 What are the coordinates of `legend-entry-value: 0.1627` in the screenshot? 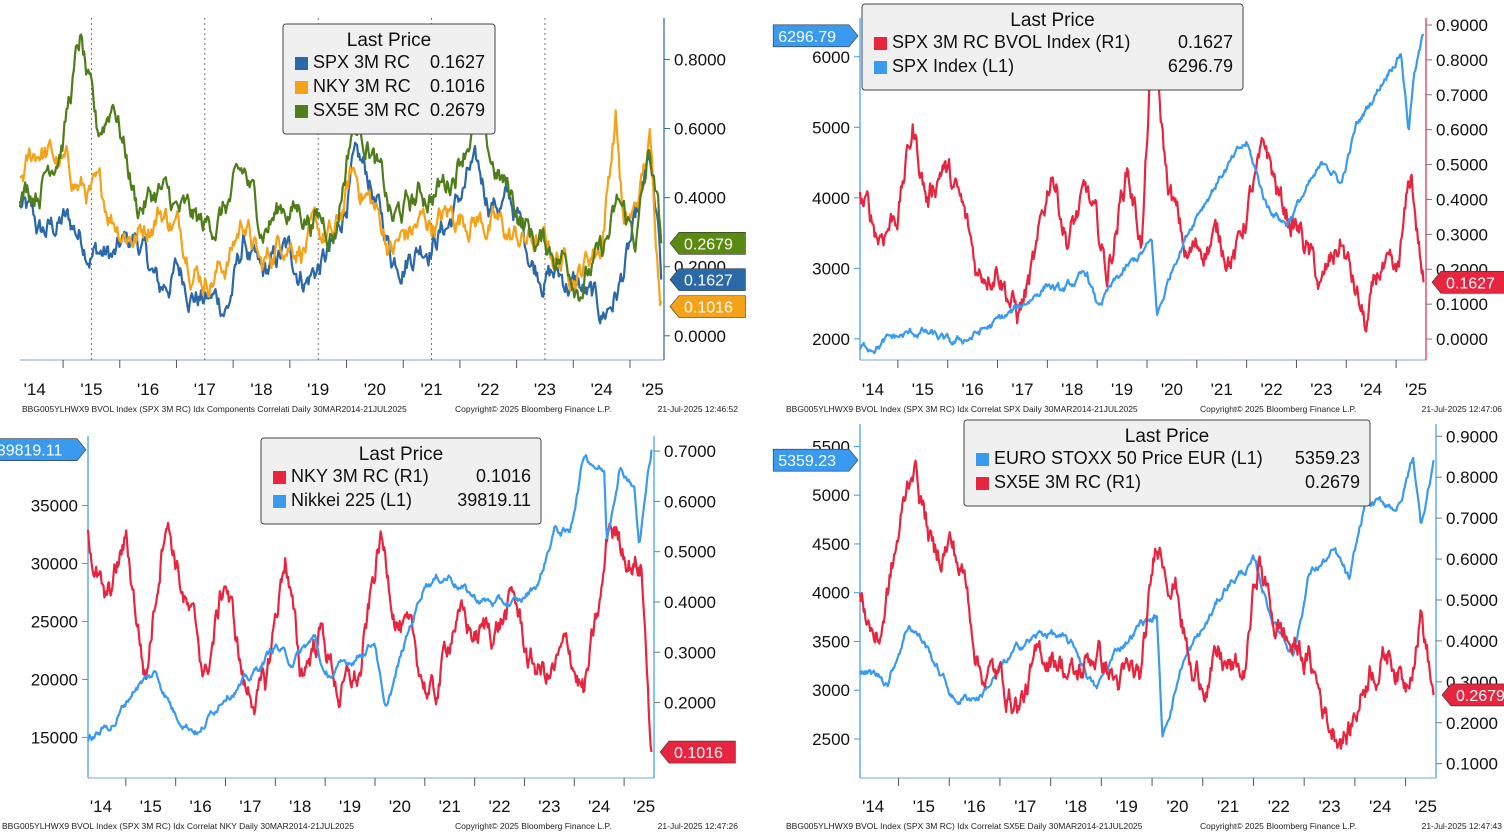 It's located at (1205, 42).